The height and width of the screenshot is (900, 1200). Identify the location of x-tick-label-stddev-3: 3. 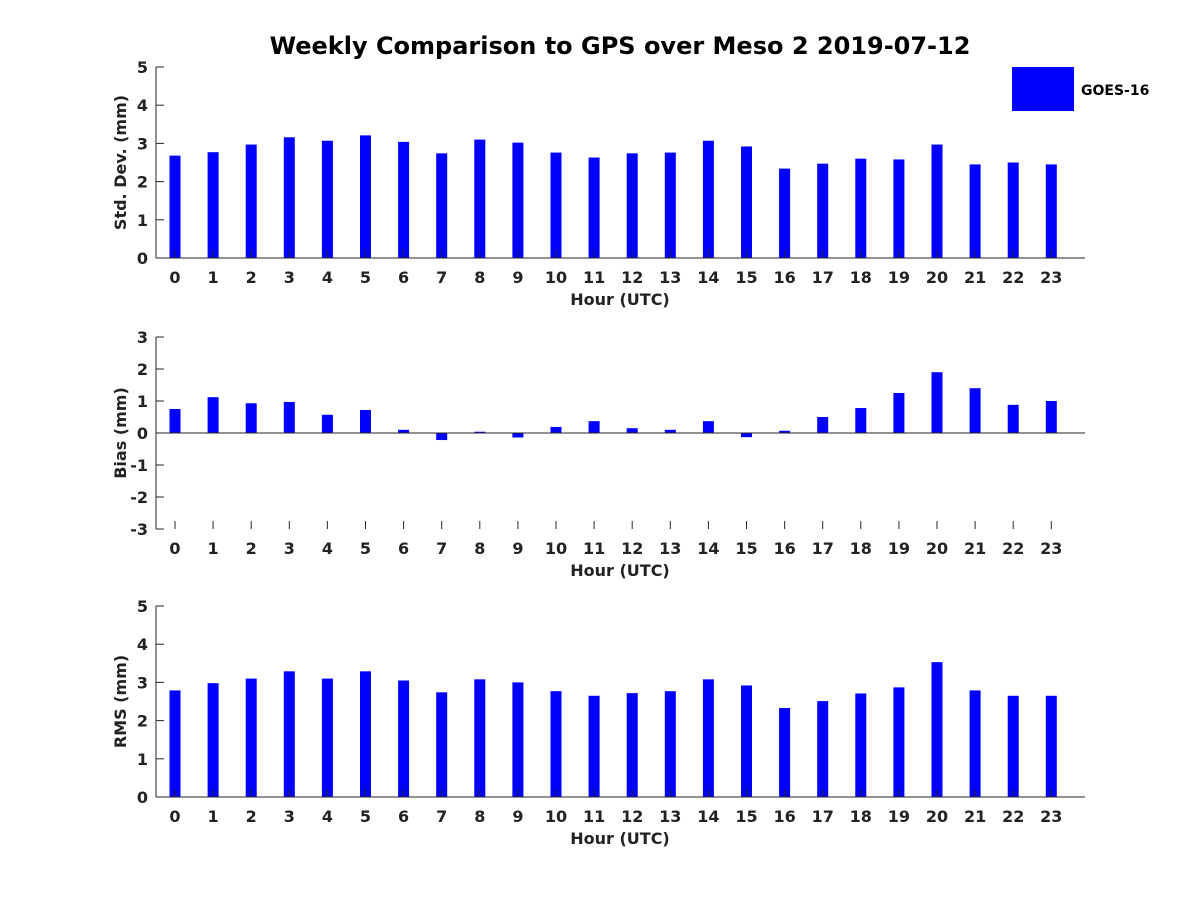
(289, 277).